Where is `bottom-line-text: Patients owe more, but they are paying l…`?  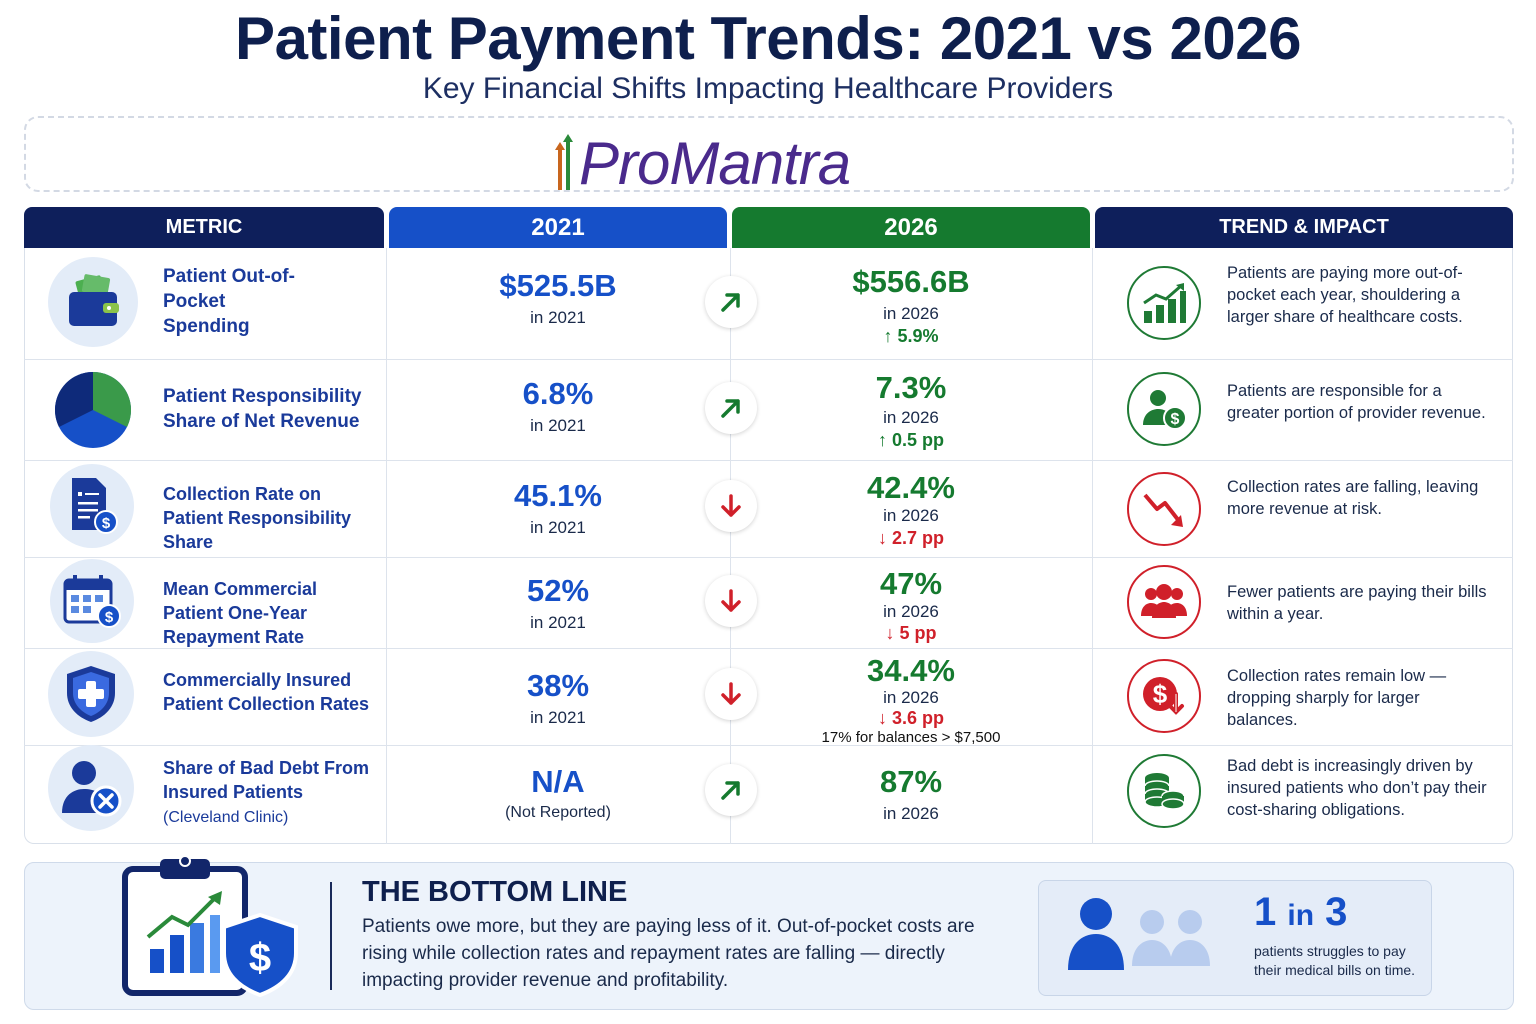
bottom-line-text: Patients owe more, but they are paying l… is located at coordinates (668, 953).